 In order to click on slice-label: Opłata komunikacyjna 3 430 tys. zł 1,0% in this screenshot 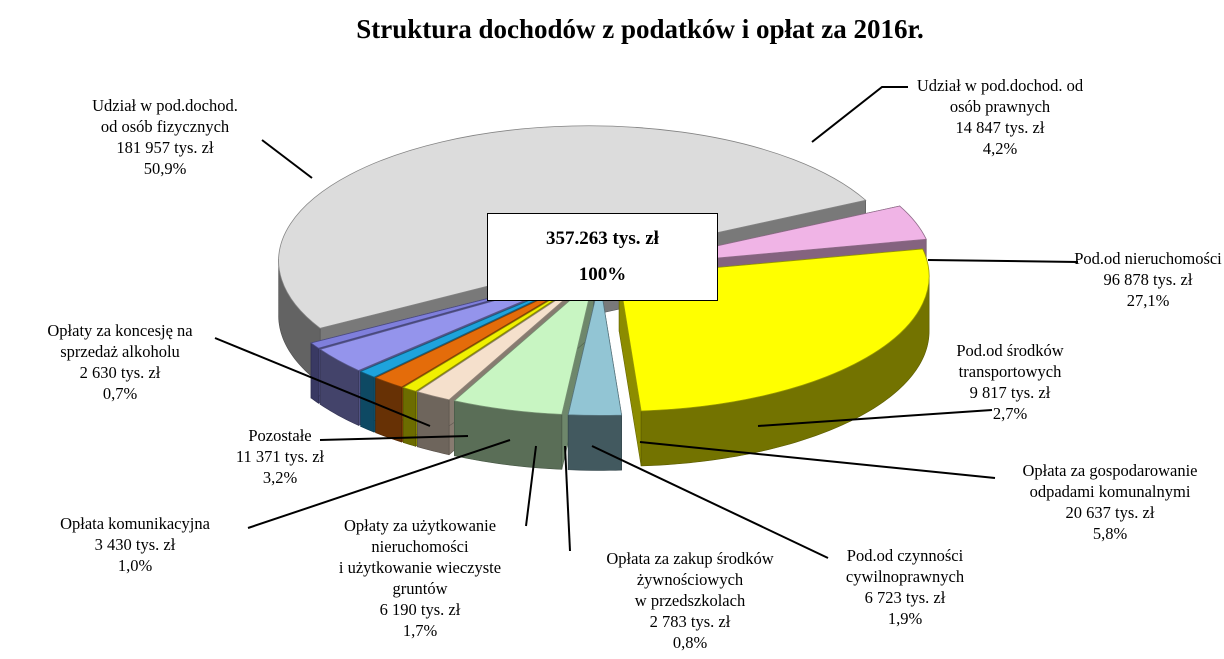, I will do `click(142, 544)`.